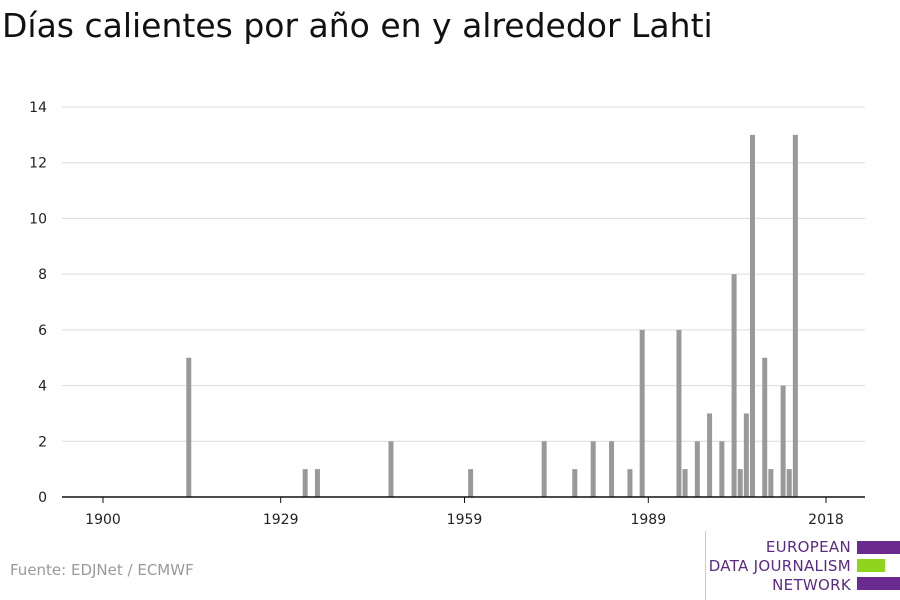 The width and height of the screenshot is (900, 600). What do you see at coordinates (38, 108) in the screenshot?
I see `y-tick-label: 14` at bounding box center [38, 108].